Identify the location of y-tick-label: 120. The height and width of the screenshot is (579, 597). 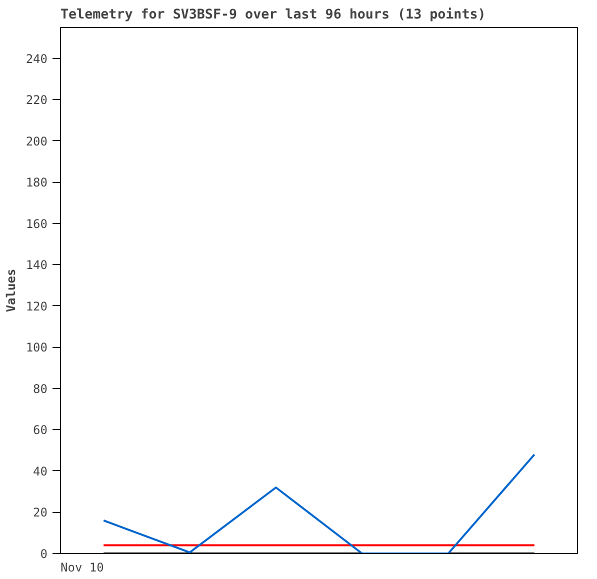
(37, 306).